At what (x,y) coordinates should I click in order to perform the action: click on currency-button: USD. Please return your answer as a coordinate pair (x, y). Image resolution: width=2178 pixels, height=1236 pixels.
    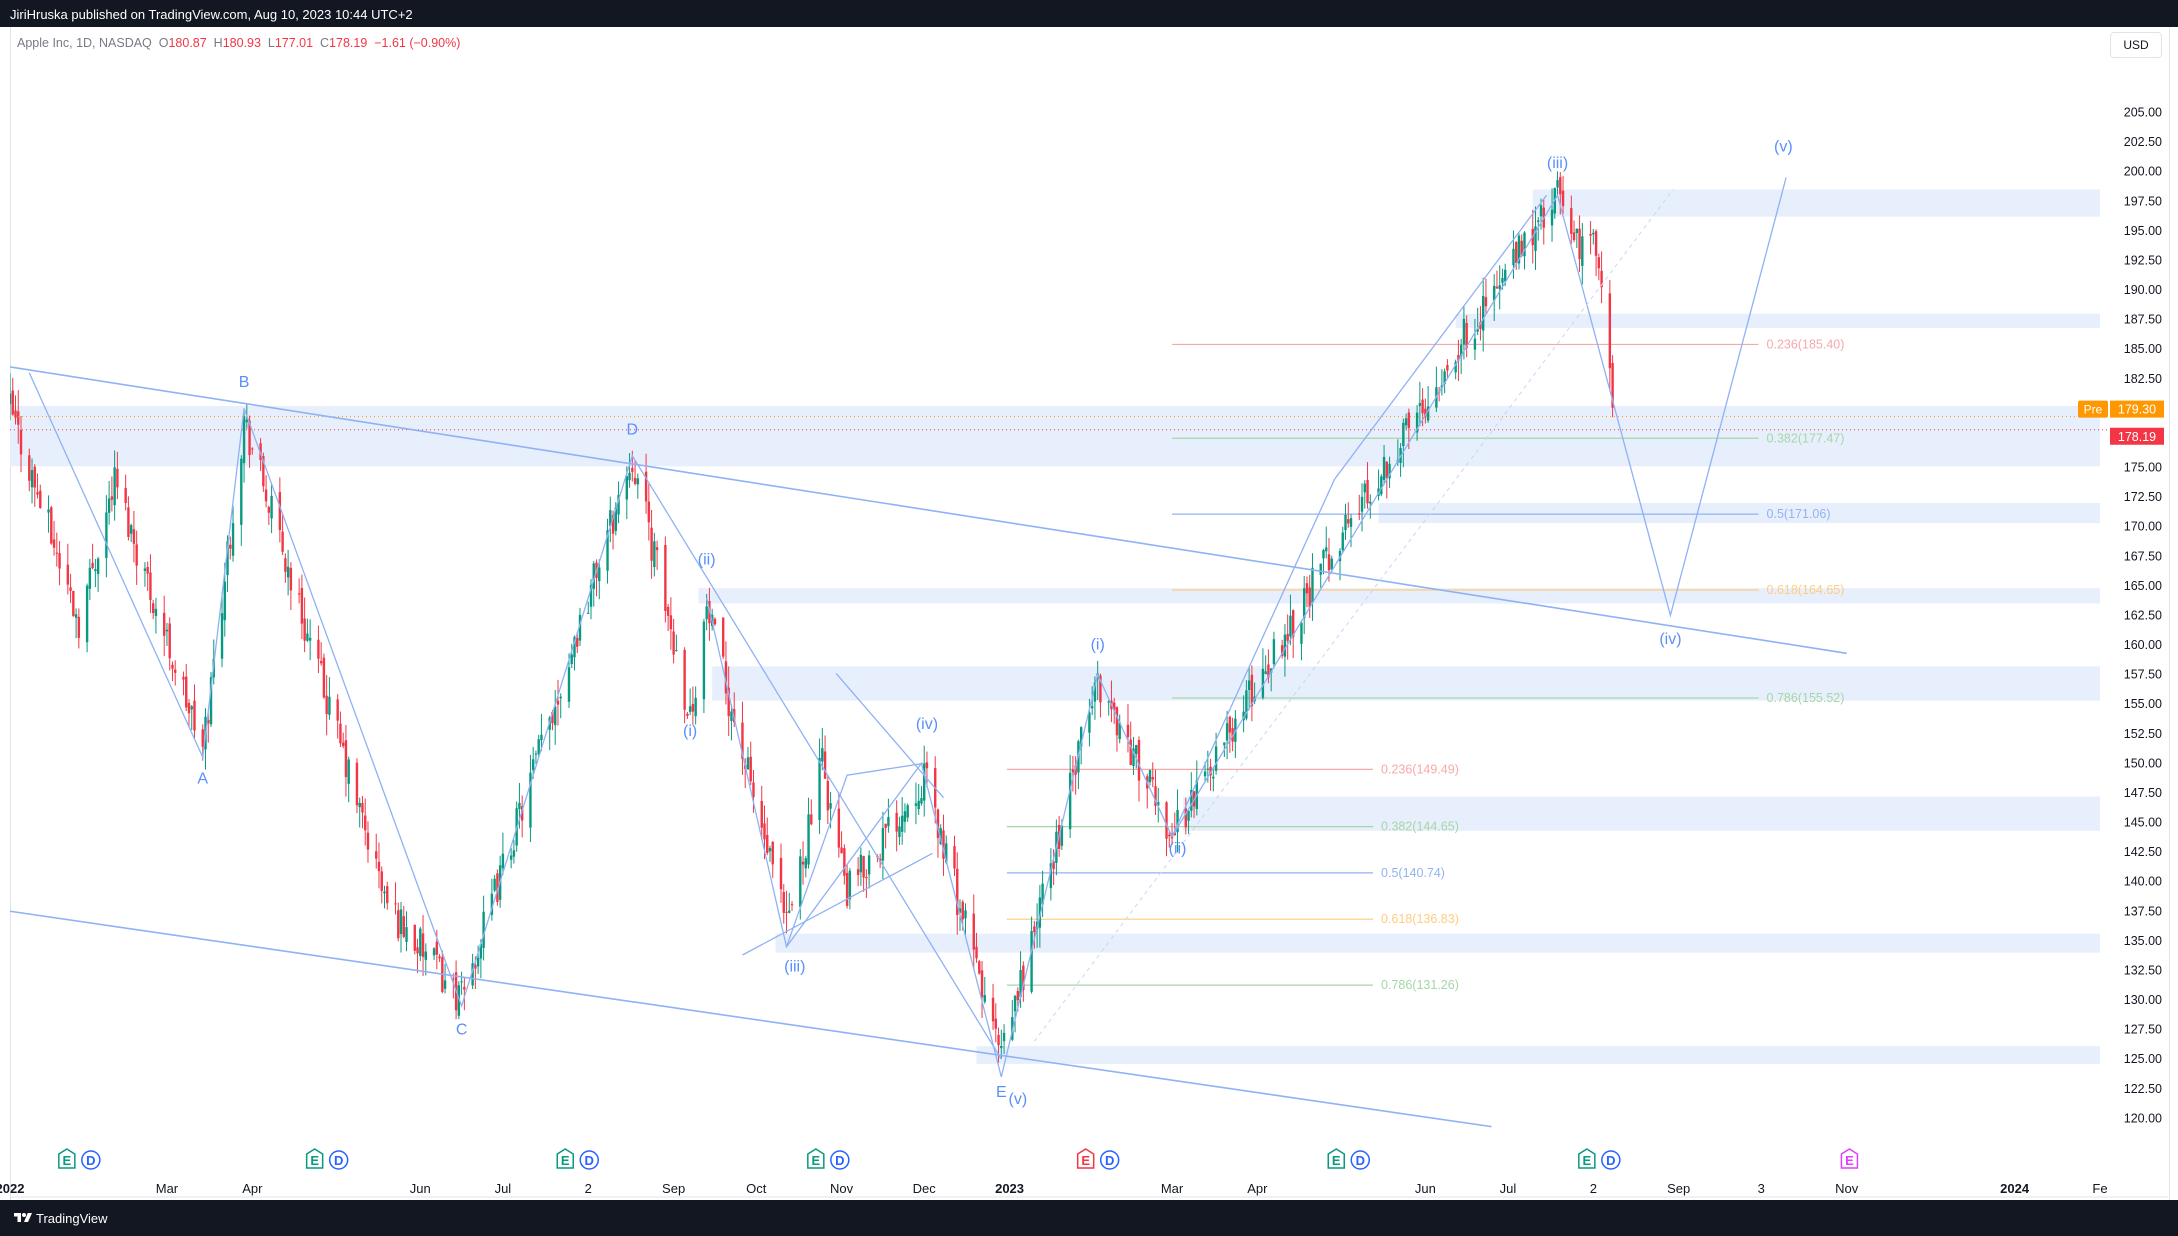
    Looking at the image, I should click on (2136, 45).